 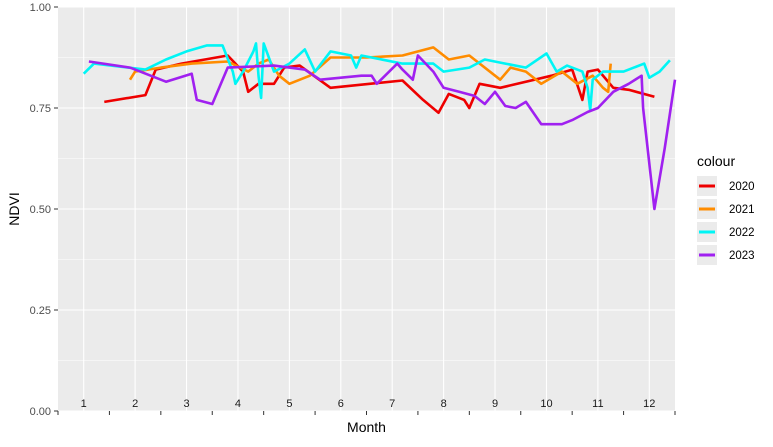 I want to click on series-line-2021, so click(x=370, y=70).